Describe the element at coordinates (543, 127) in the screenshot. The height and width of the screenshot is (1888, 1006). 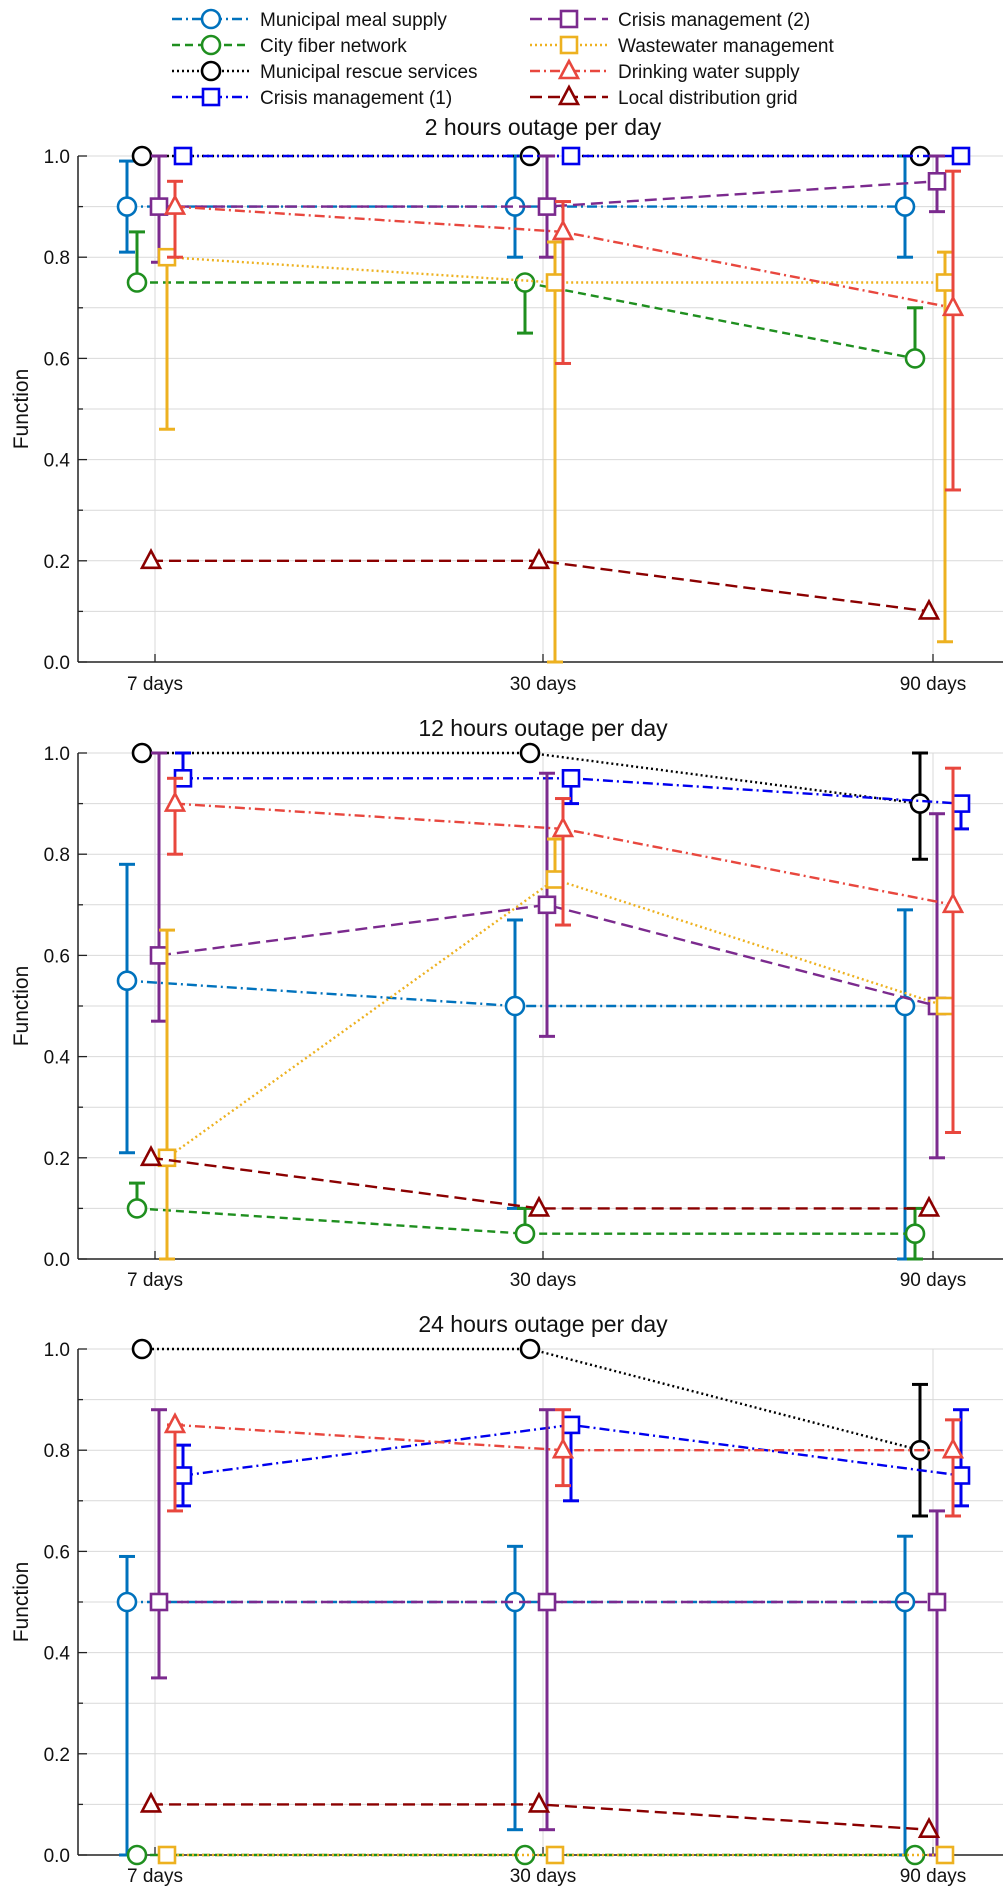
I see `chart-title: 2 hours outage per day` at that location.